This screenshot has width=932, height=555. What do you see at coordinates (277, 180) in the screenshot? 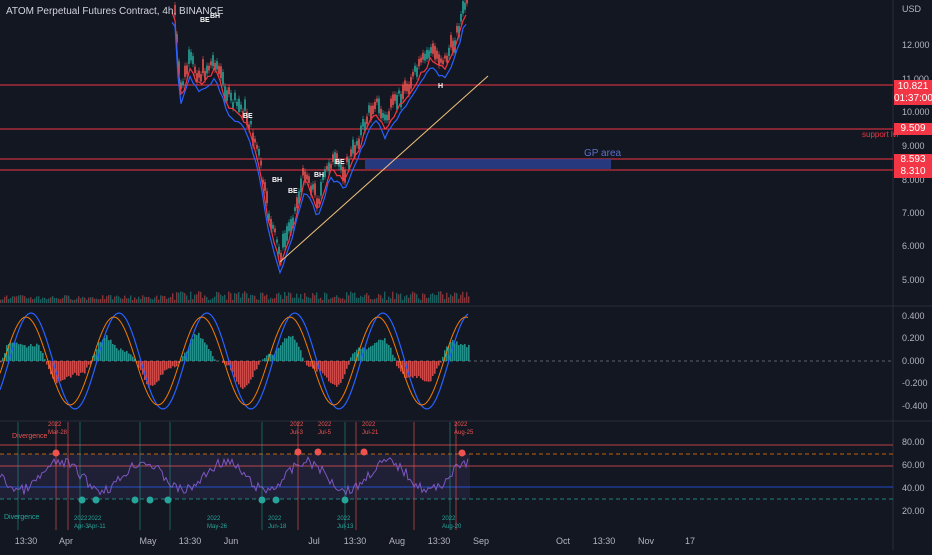
I see `signal-marker: BH` at bounding box center [277, 180].